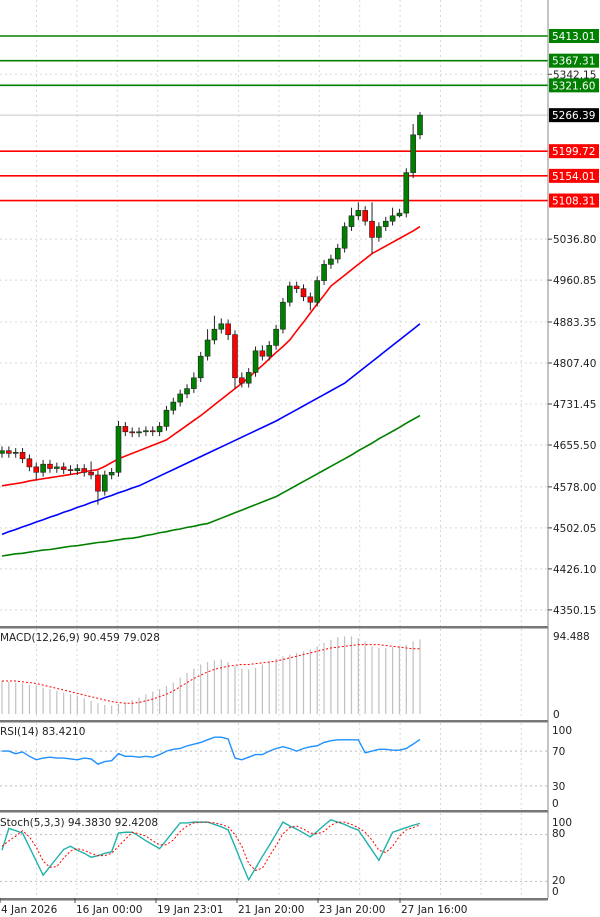 The image size is (600, 917). What do you see at coordinates (574, 488) in the screenshot?
I see `price-tick-label: 4578.00` at bounding box center [574, 488].